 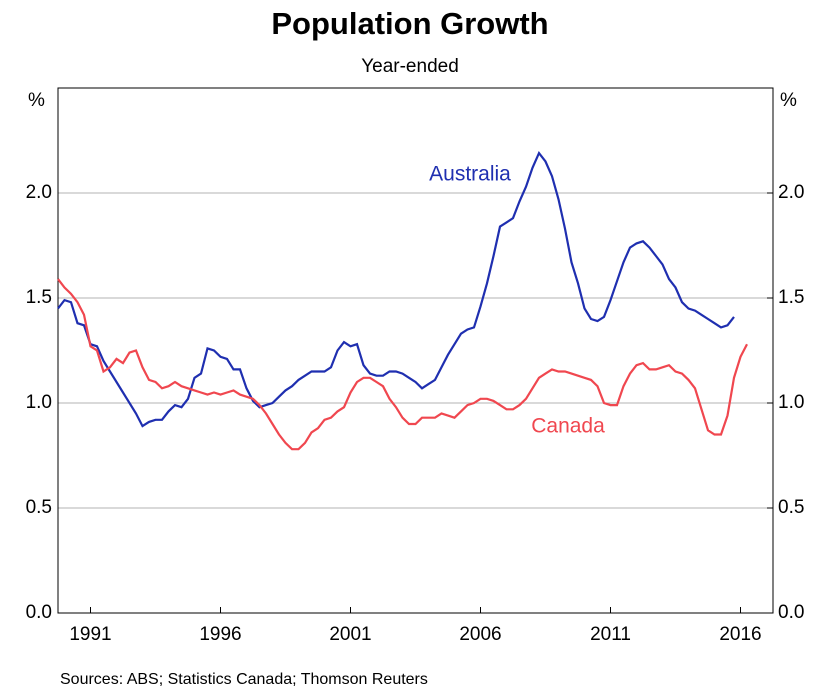 I want to click on chart-title: Population Growth, so click(x=409, y=23).